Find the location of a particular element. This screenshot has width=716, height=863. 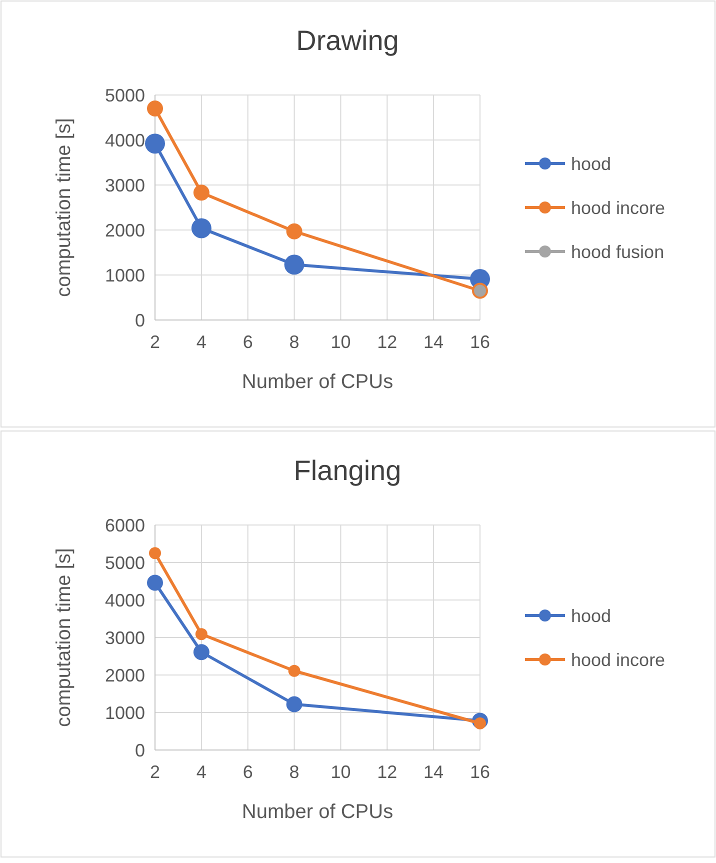

chart-title: Flanging is located at coordinates (348, 470).